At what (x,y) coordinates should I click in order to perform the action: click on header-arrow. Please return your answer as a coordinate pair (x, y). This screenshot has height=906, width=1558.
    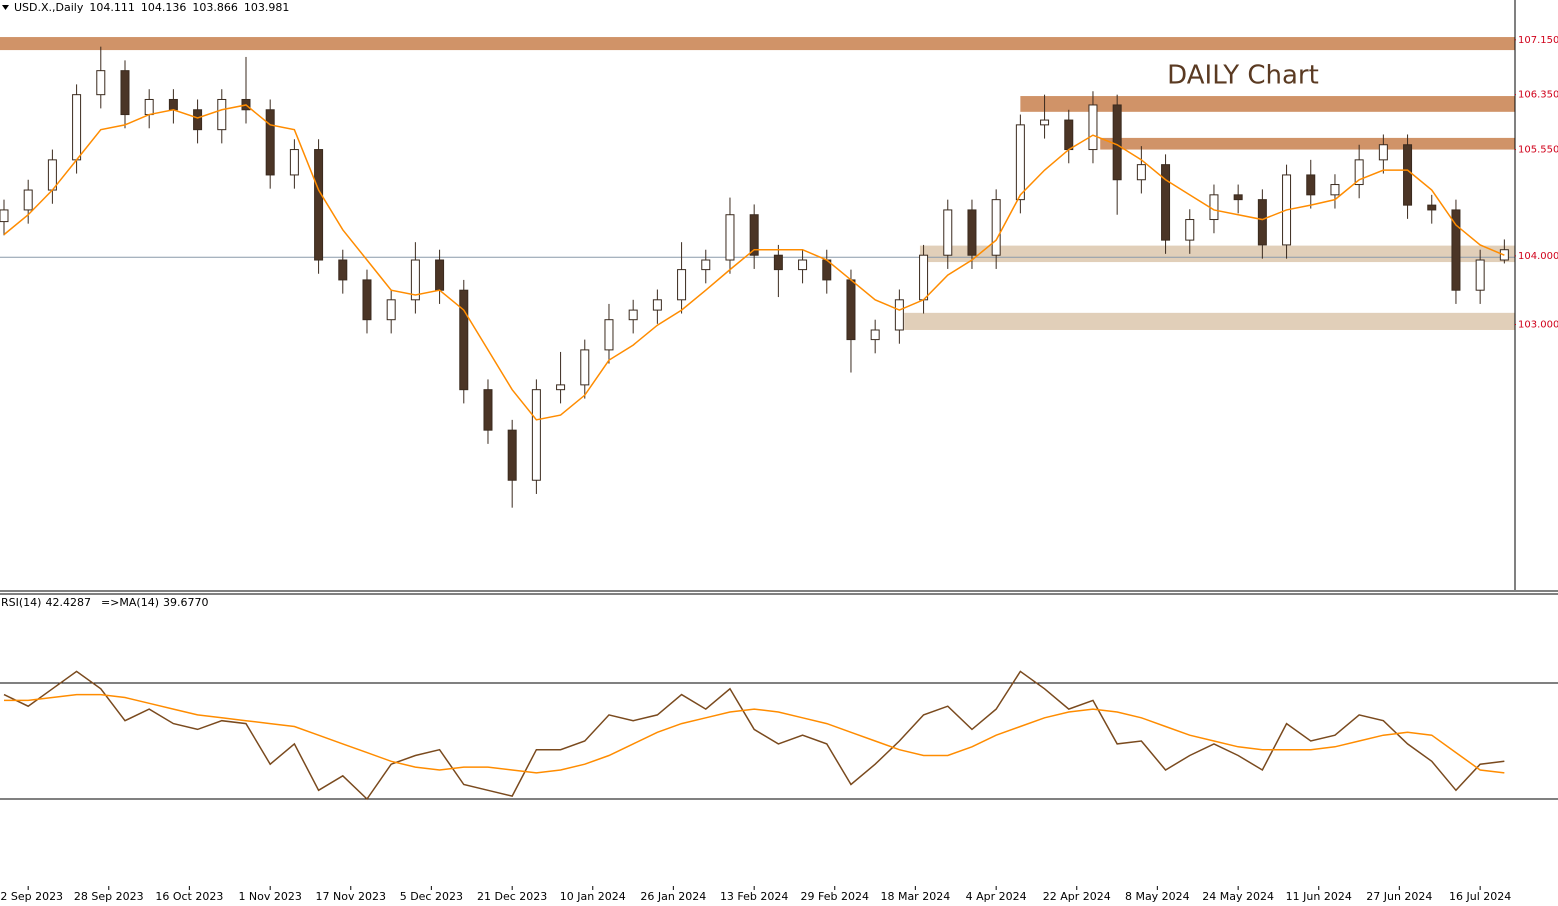
    Looking at the image, I should click on (5, 7).